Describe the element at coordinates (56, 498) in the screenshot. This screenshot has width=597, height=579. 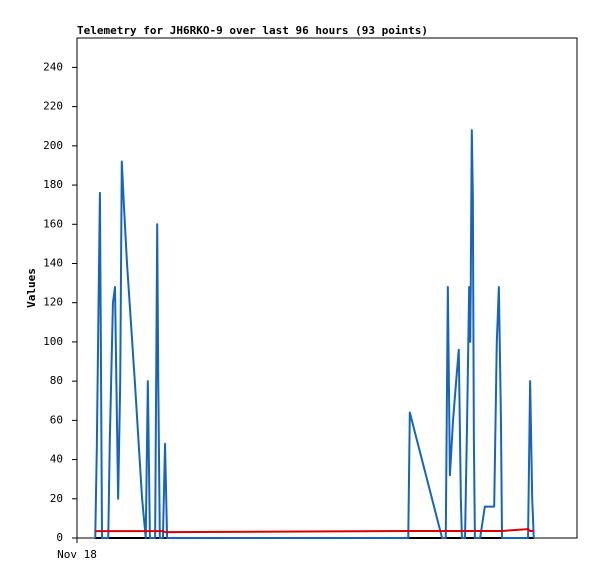
I see `y-tick-label: 20` at that location.